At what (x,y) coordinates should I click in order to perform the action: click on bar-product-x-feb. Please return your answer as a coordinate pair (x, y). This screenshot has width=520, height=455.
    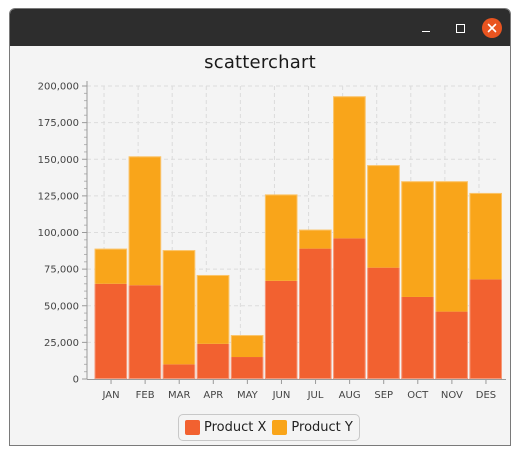
    Looking at the image, I should click on (145, 332).